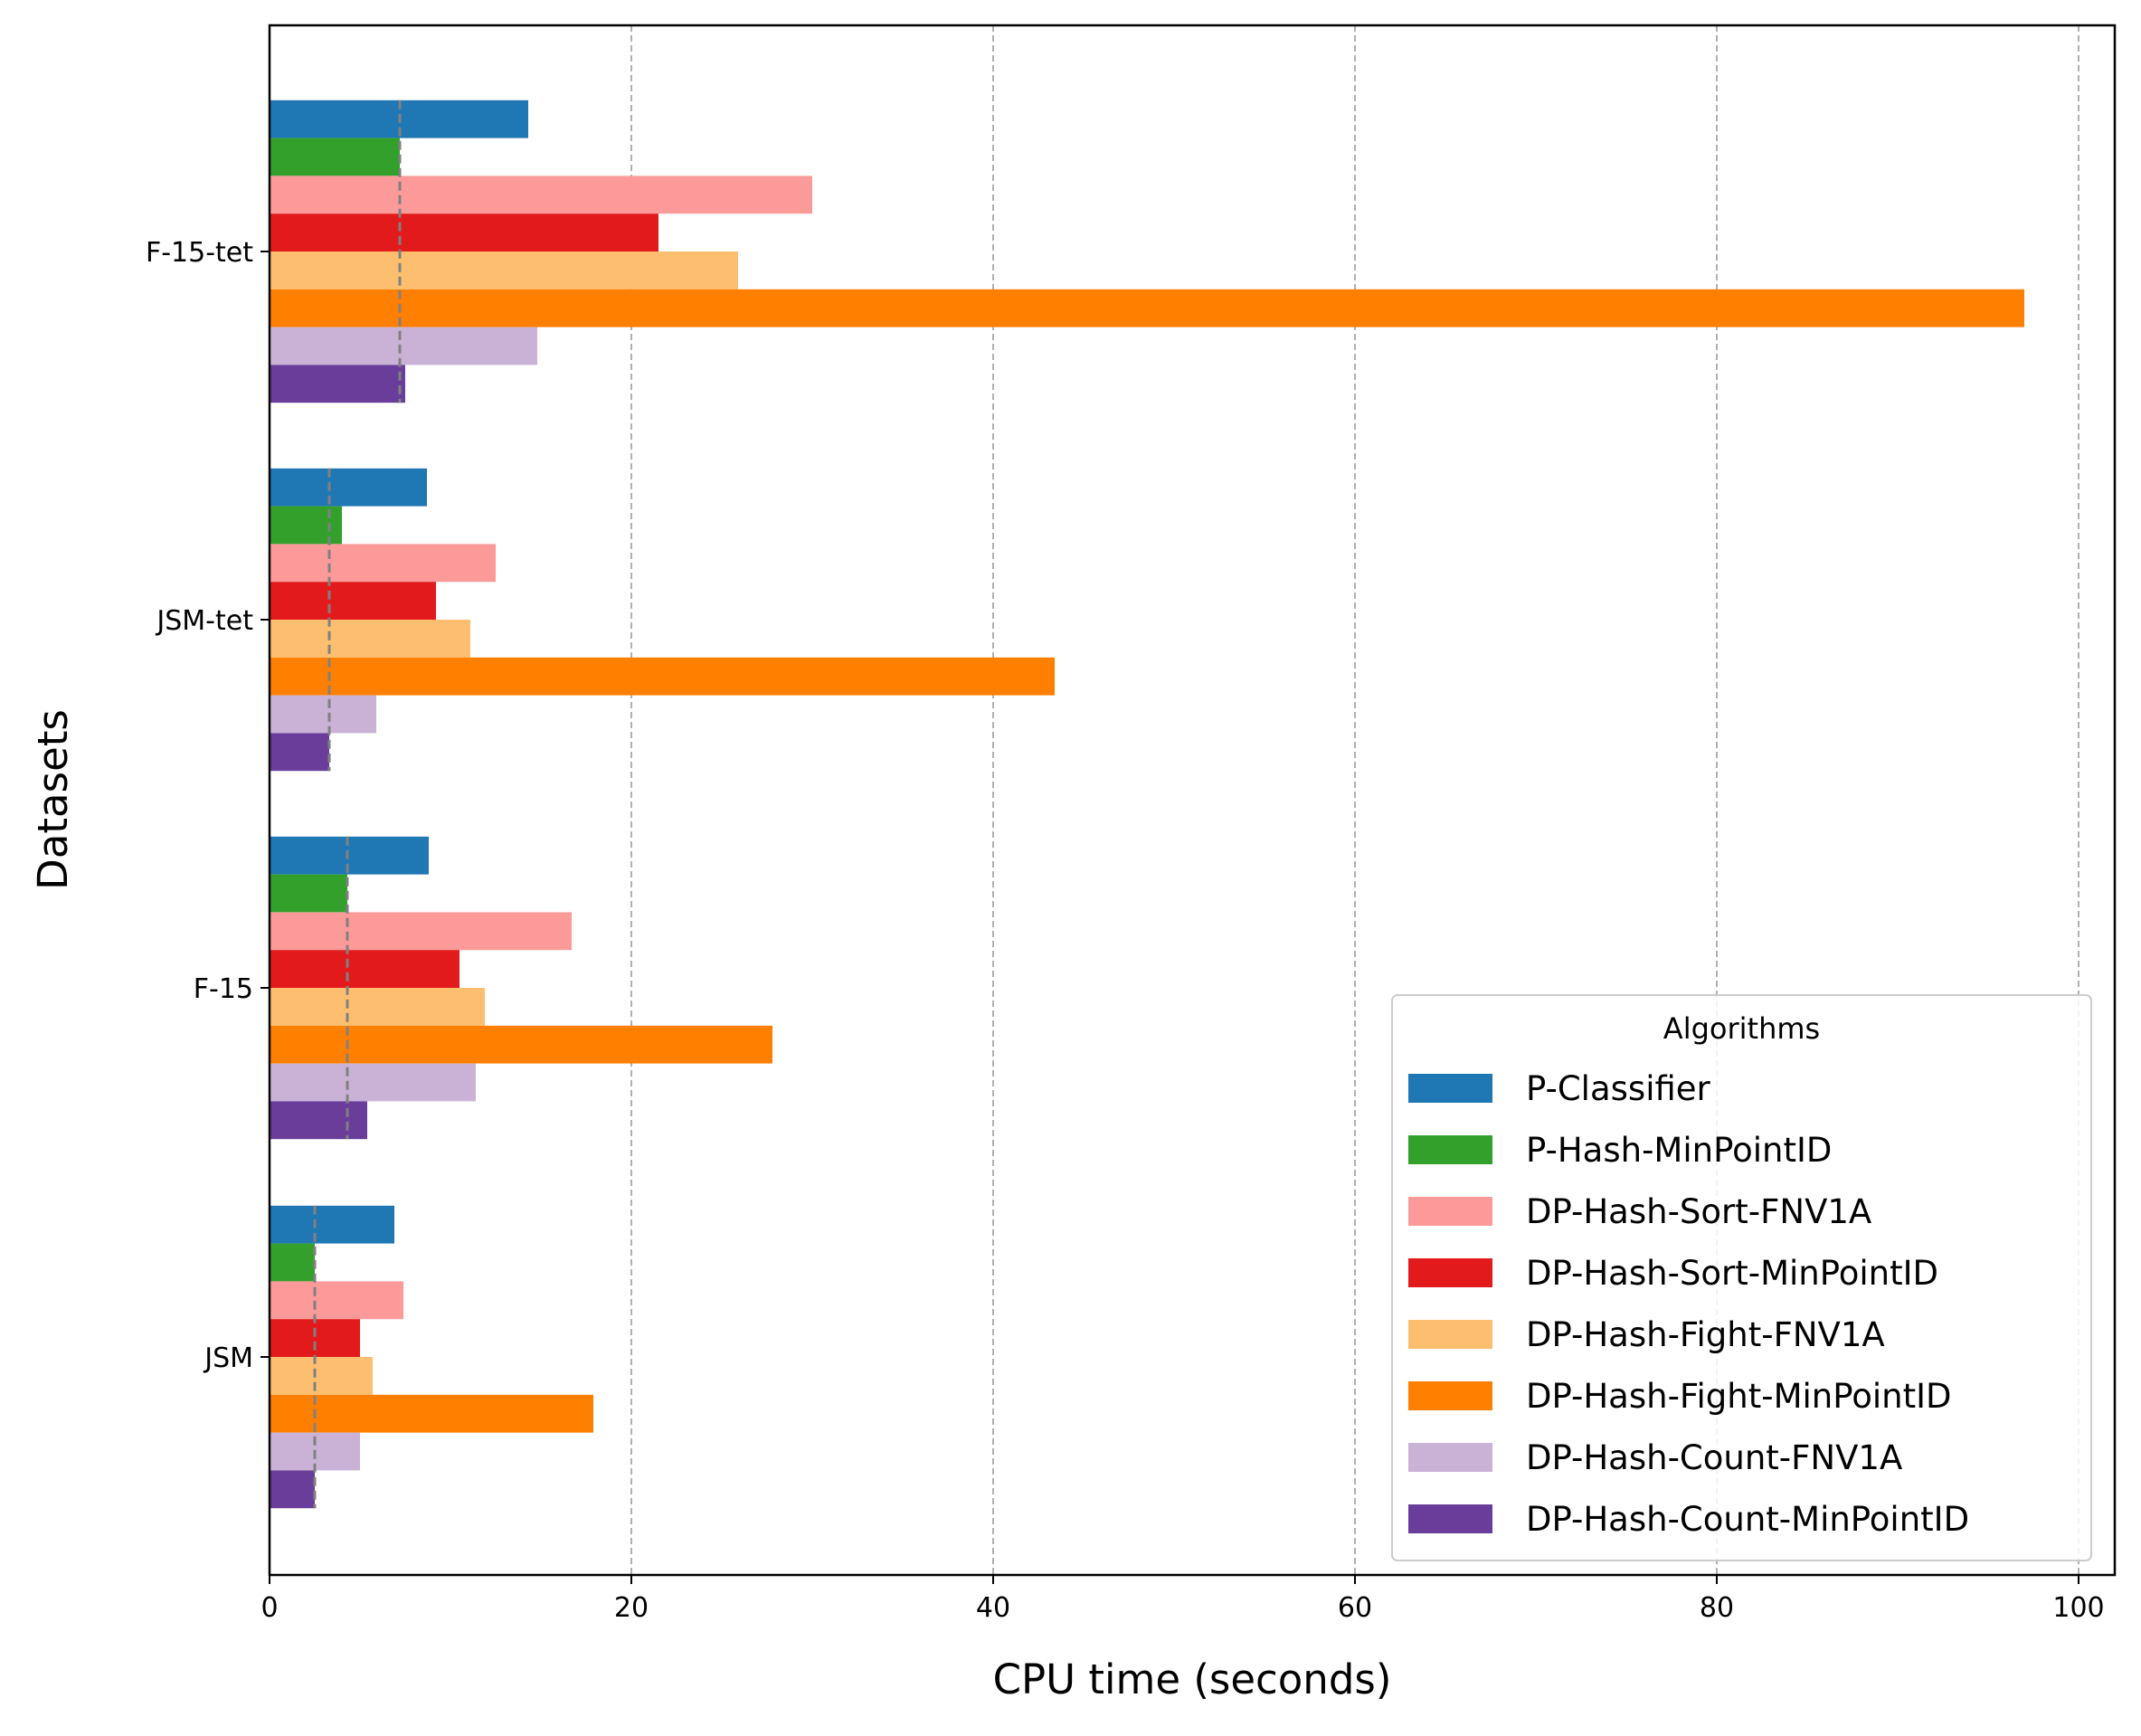  What do you see at coordinates (204, 621) in the screenshot?
I see `y-tick-label-1: JSM-tet` at bounding box center [204, 621].